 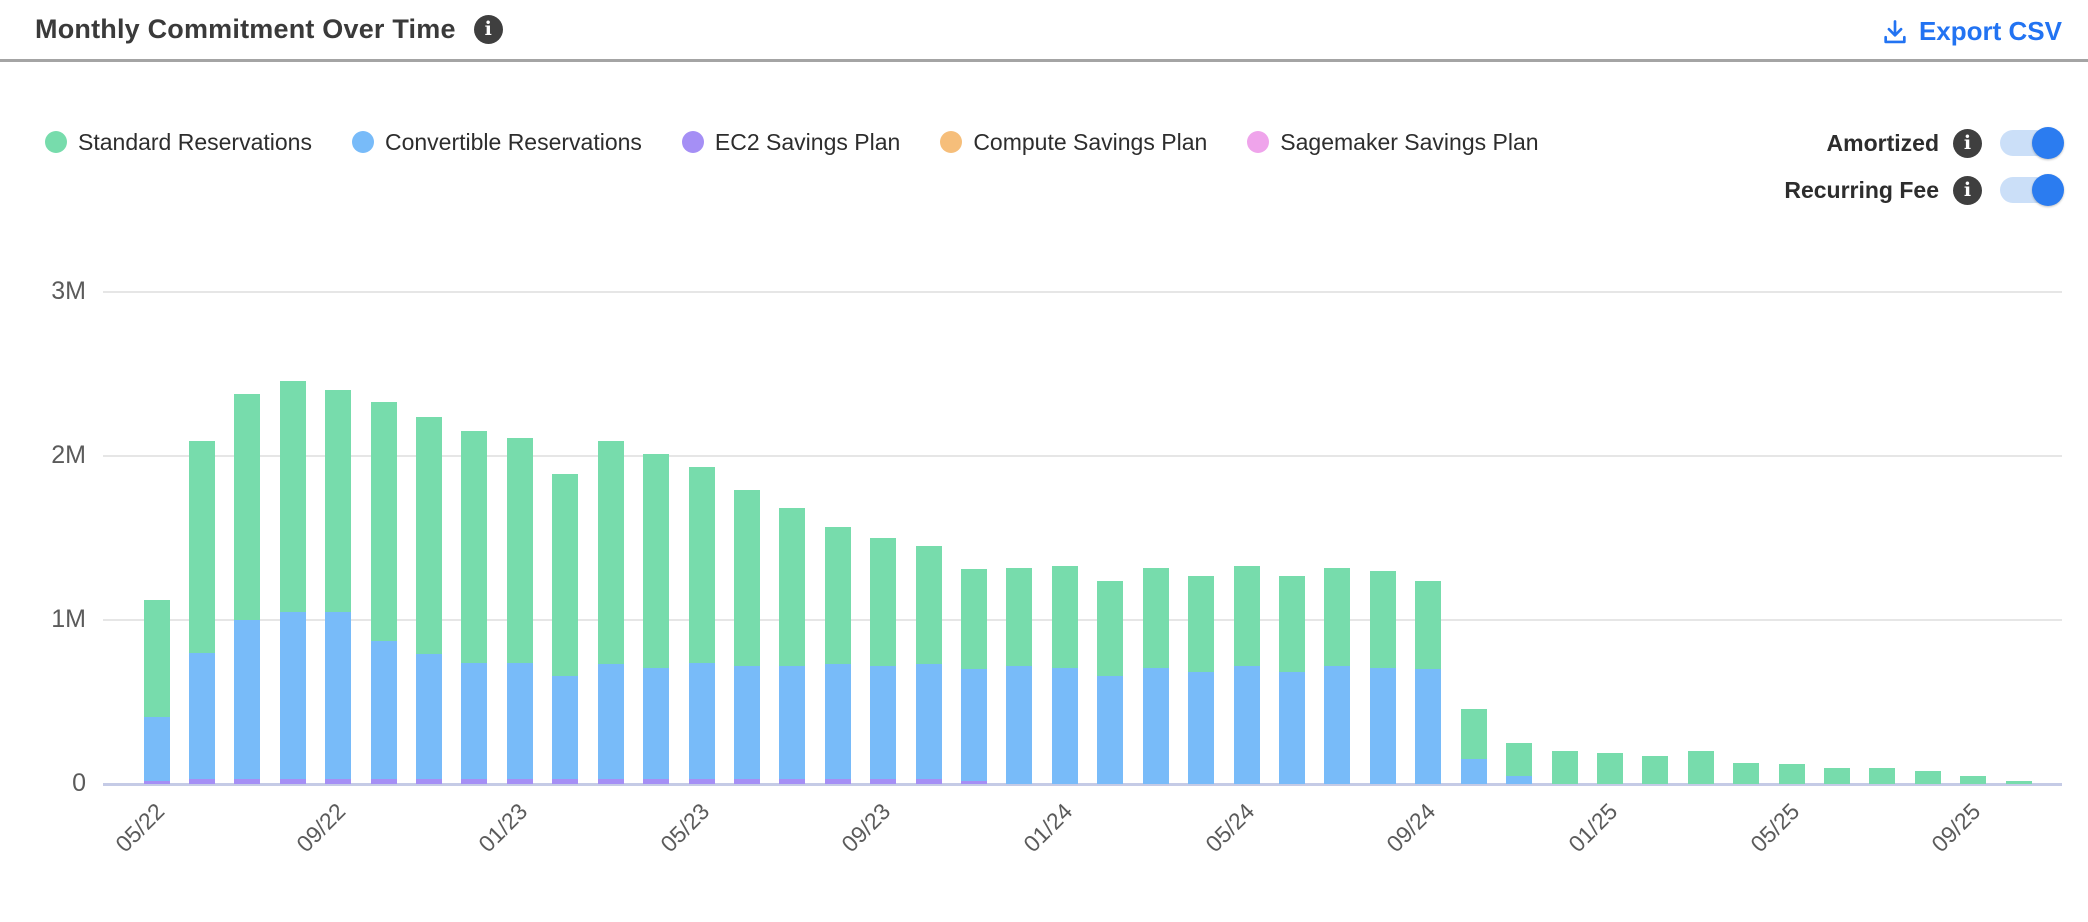 What do you see at coordinates (1967, 190) in the screenshot?
I see `recurring-fee-info-icon: i` at bounding box center [1967, 190].